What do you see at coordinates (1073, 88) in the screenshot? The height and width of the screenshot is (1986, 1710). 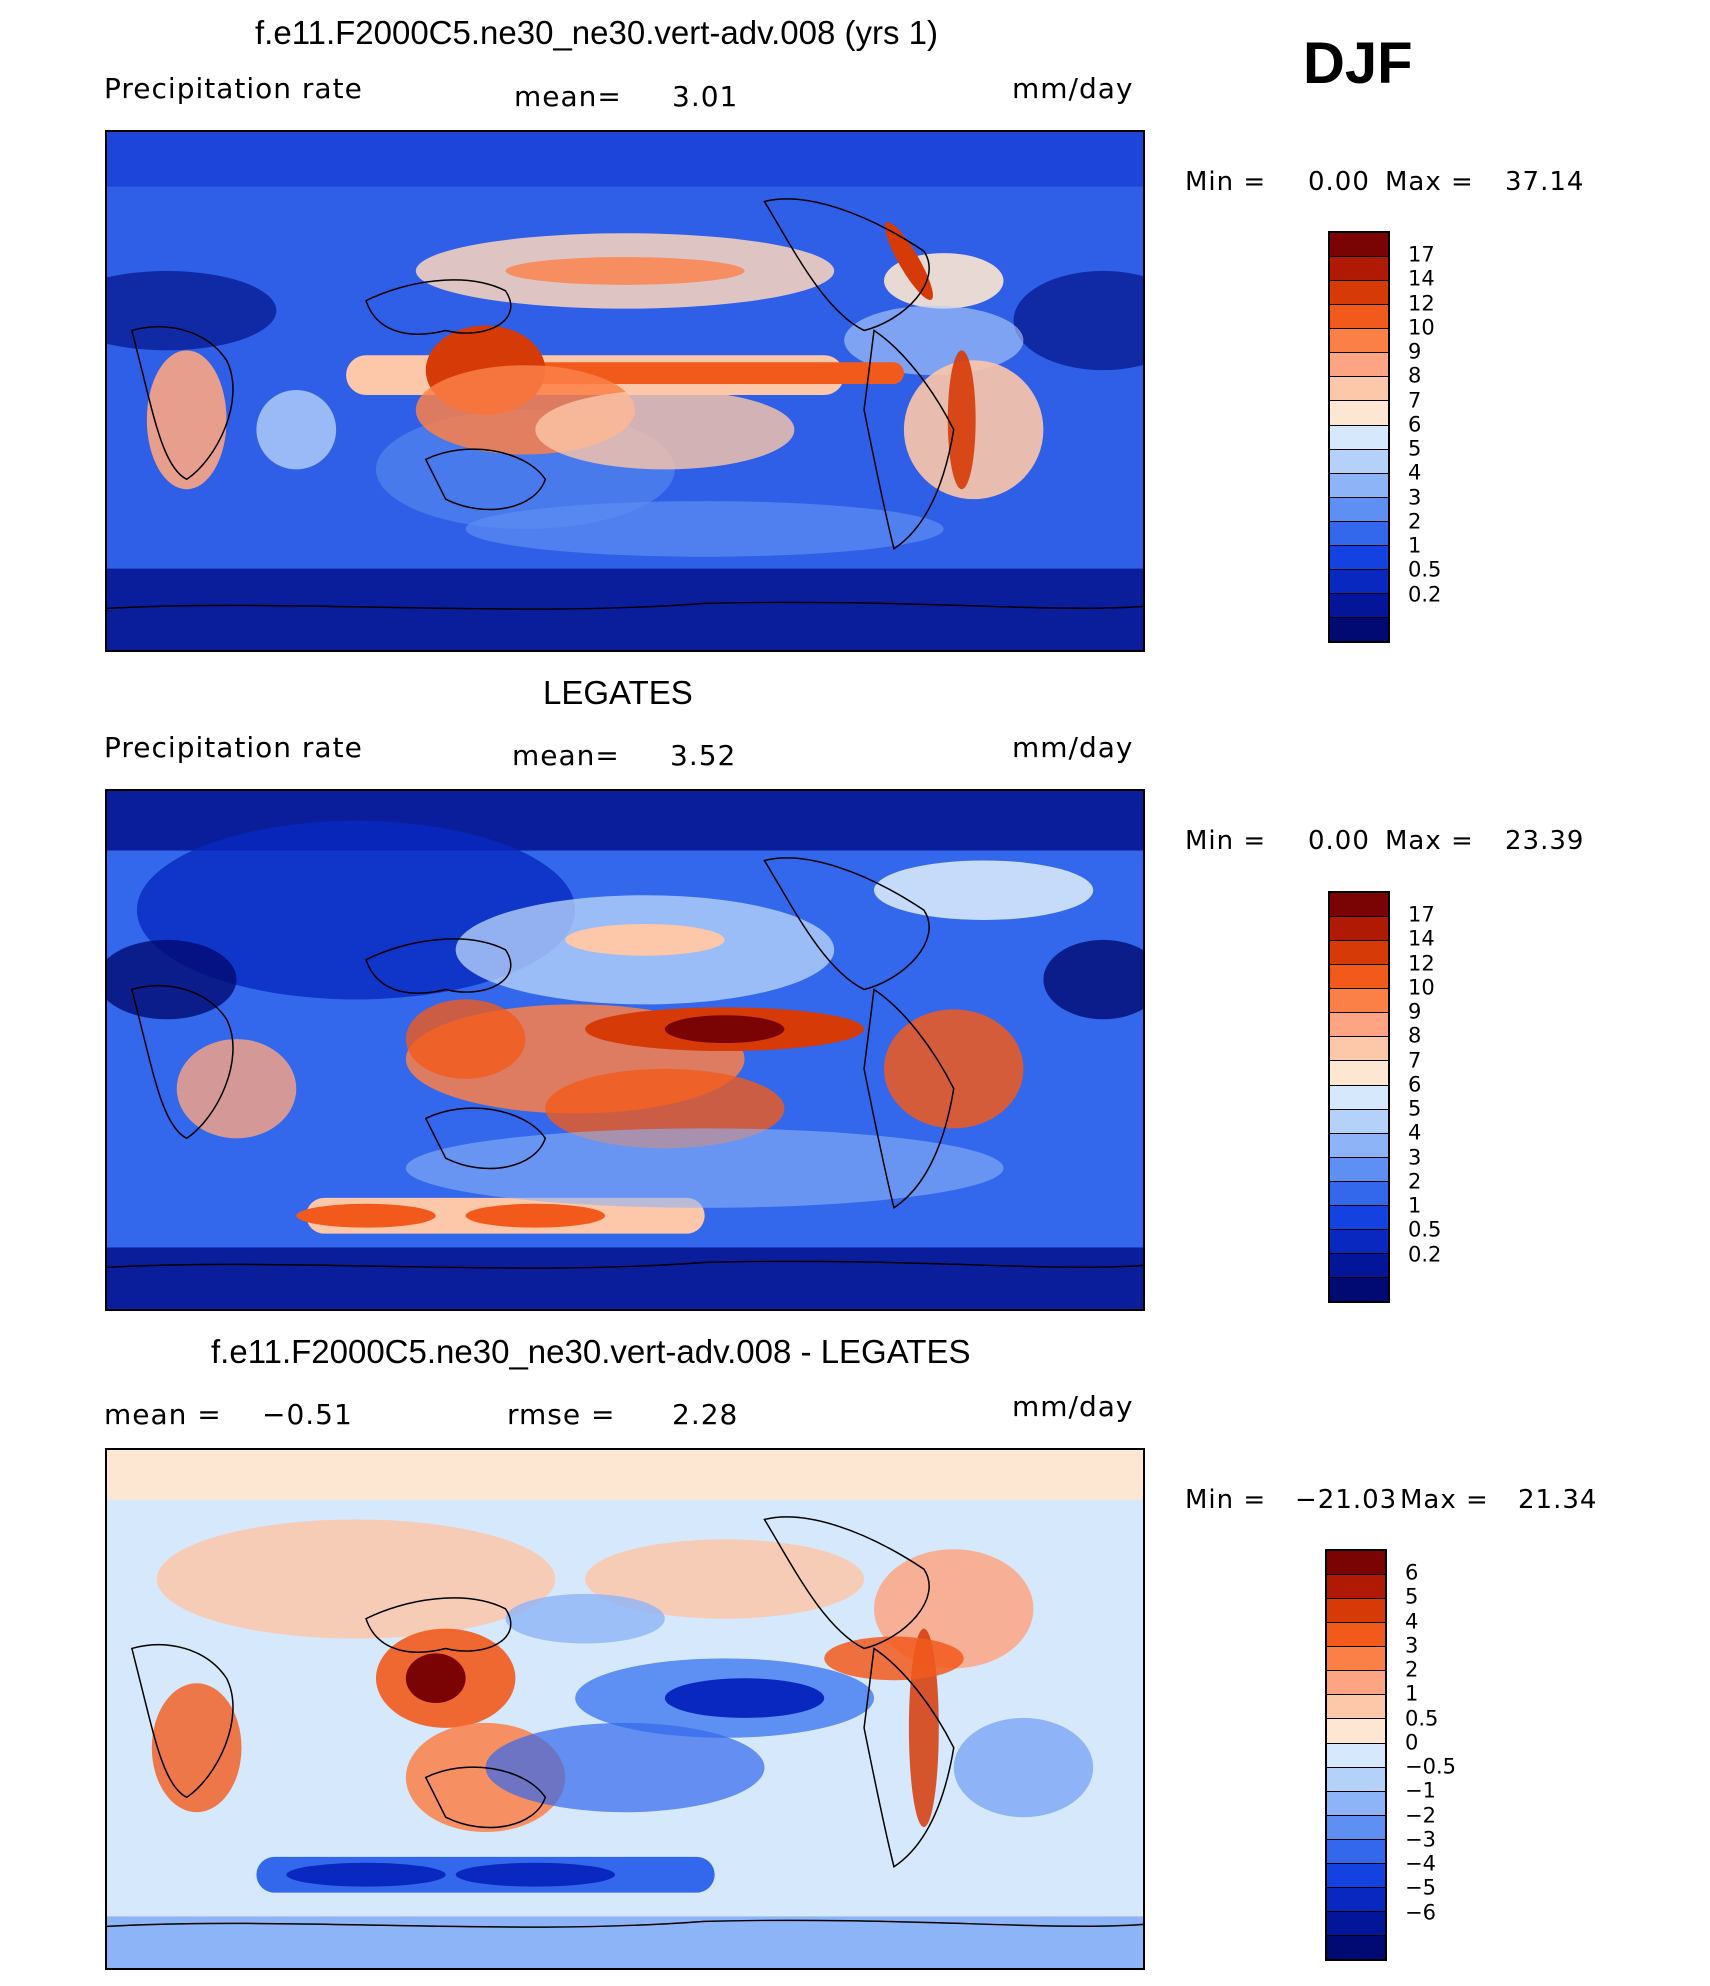 I see `panel1-units: mm/day` at bounding box center [1073, 88].